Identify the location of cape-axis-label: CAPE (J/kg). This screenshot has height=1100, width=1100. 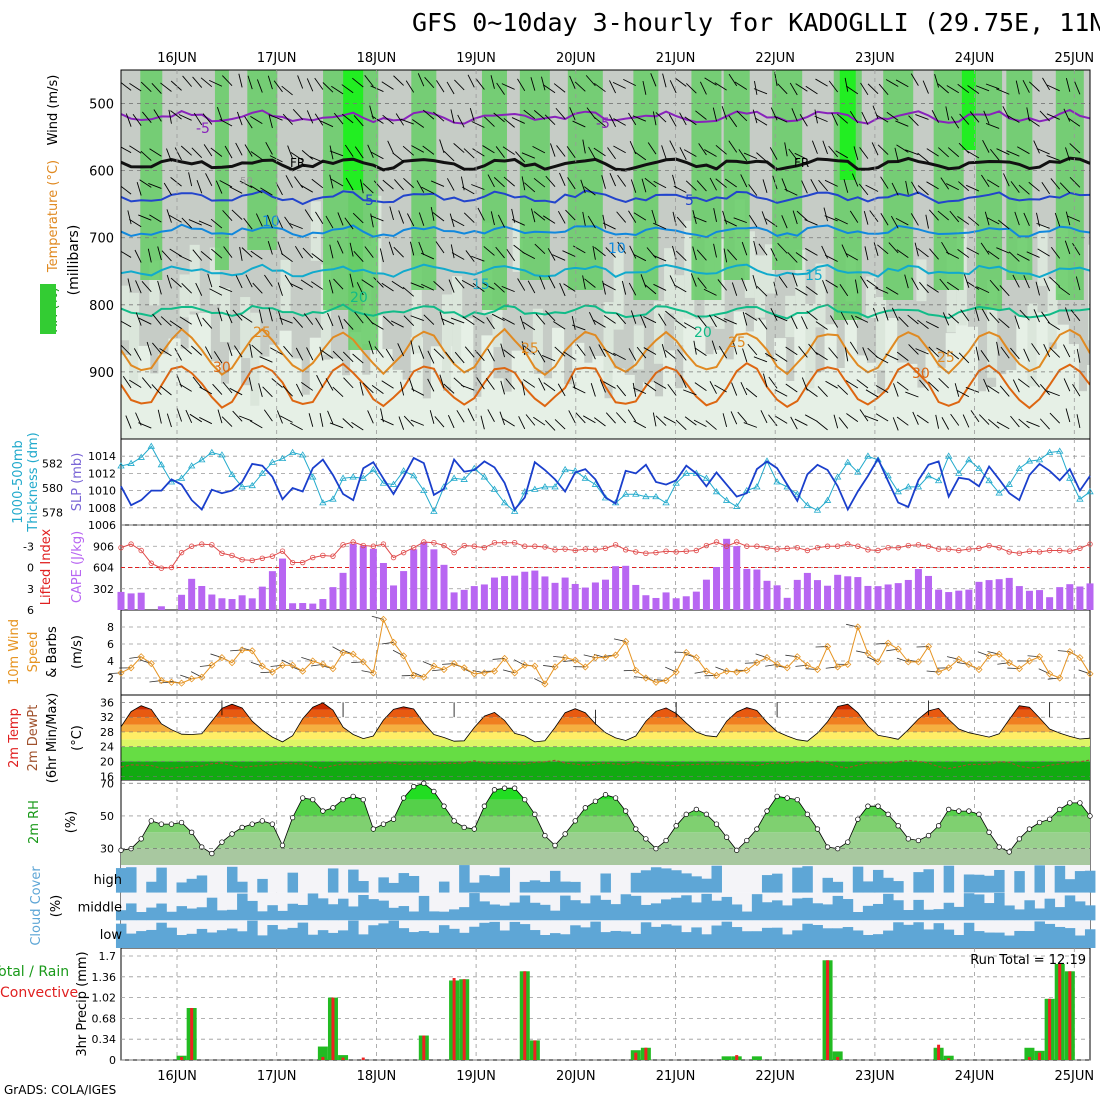
(77, 567).